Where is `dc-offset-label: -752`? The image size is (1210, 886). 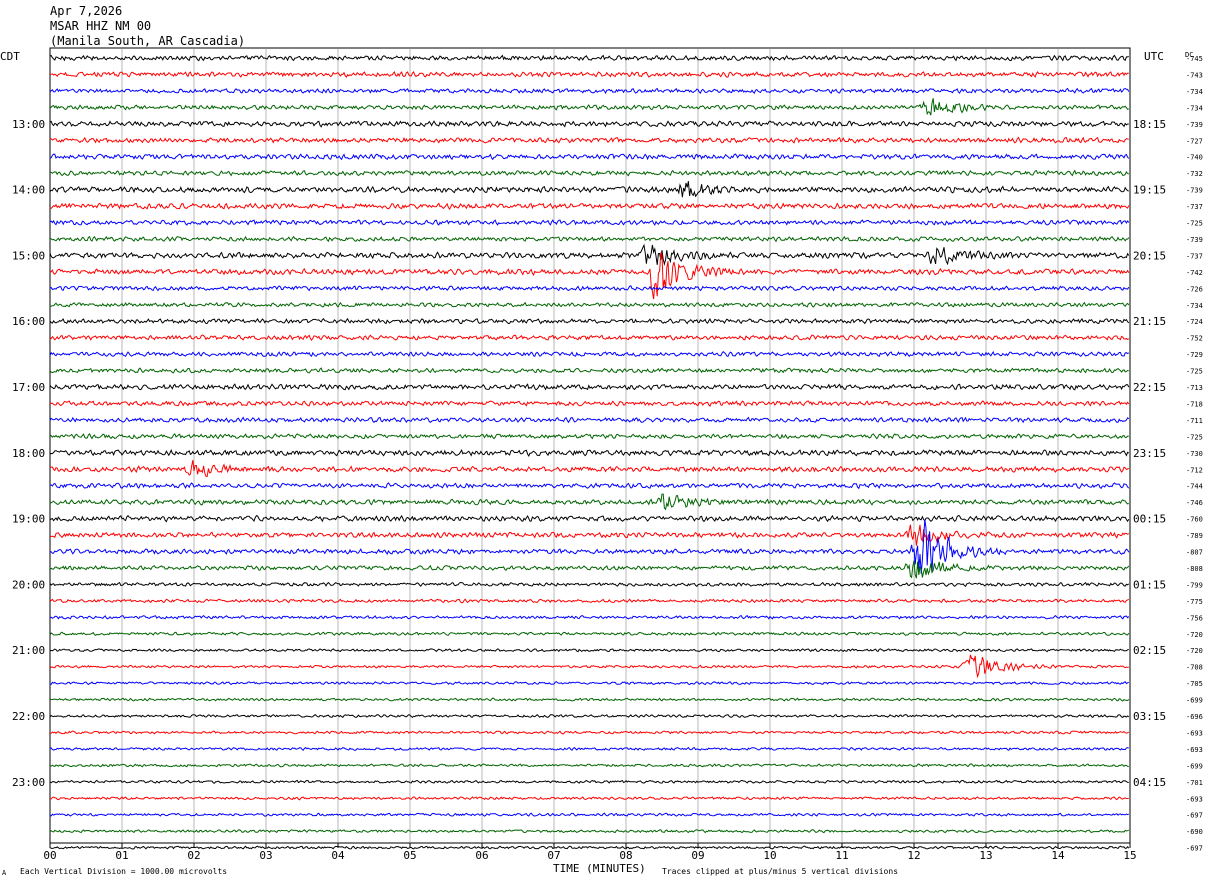 dc-offset-label: -752 is located at coordinates (1194, 339).